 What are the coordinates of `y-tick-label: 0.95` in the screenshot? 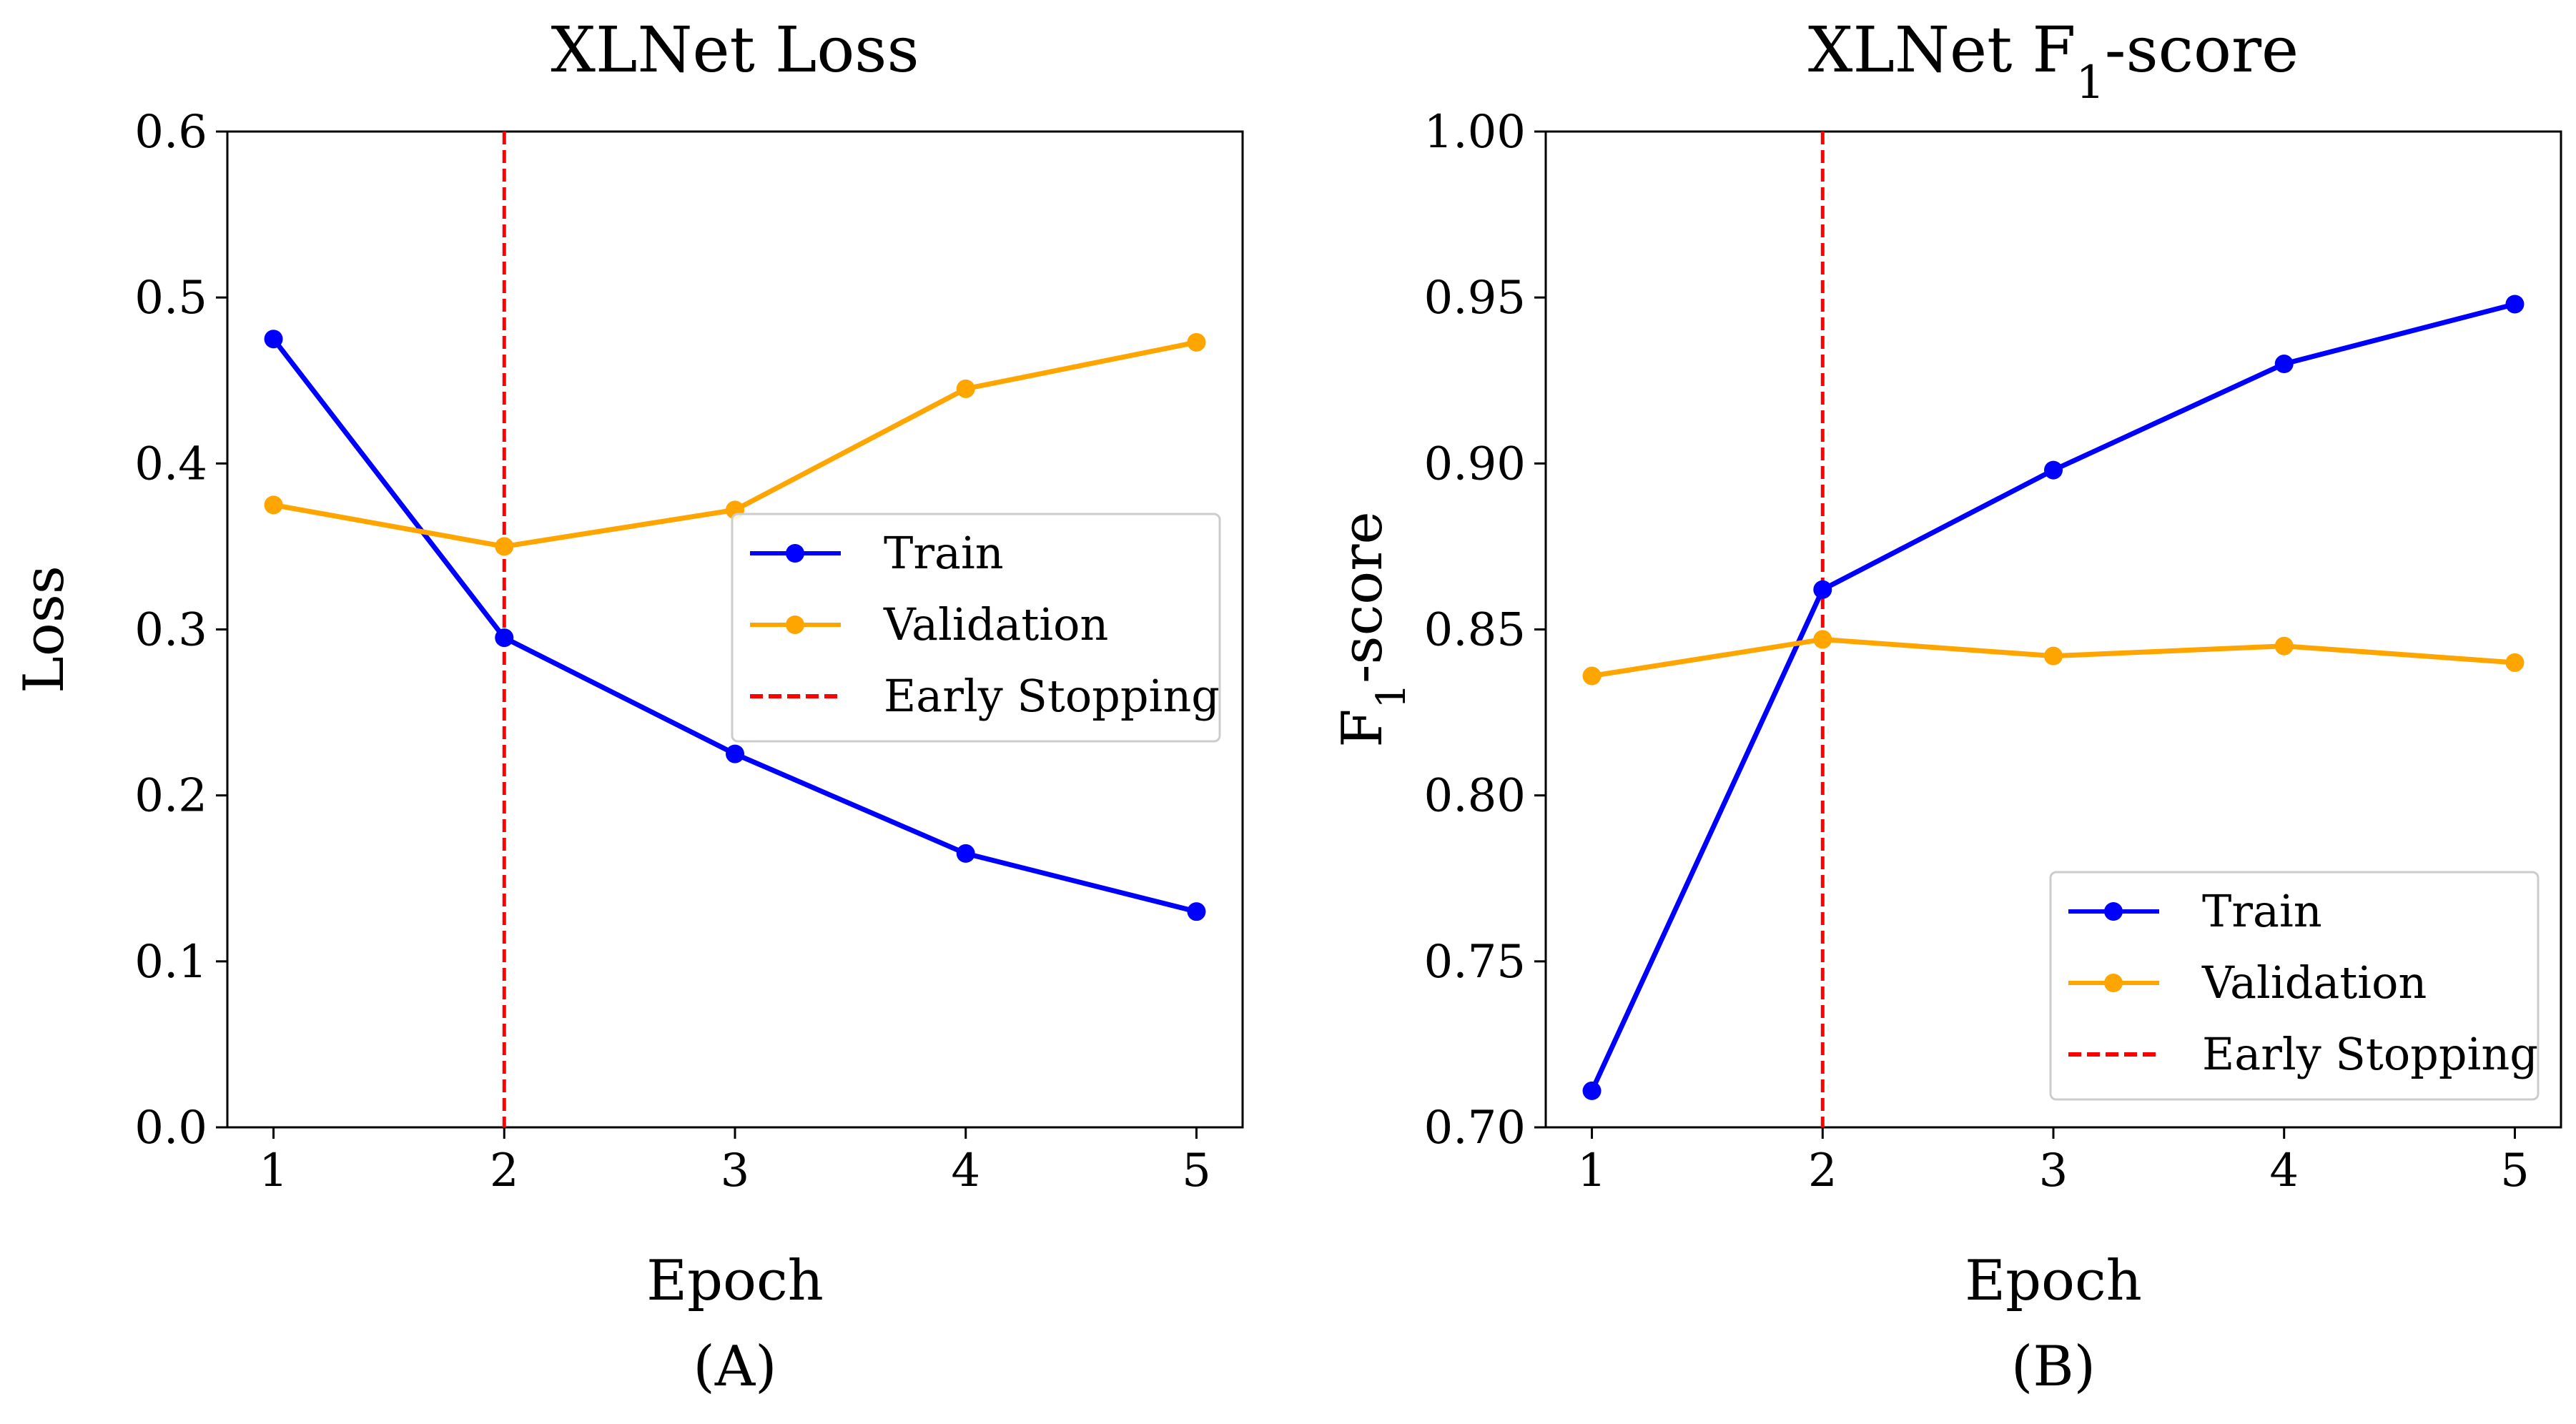 It's located at (1475, 298).